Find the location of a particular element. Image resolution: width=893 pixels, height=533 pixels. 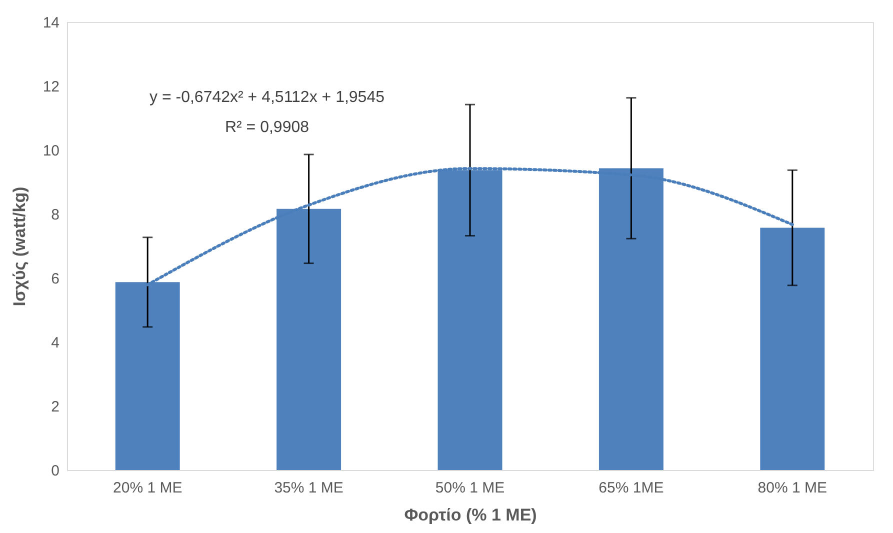

y-tick-label: 10 is located at coordinates (51, 151).